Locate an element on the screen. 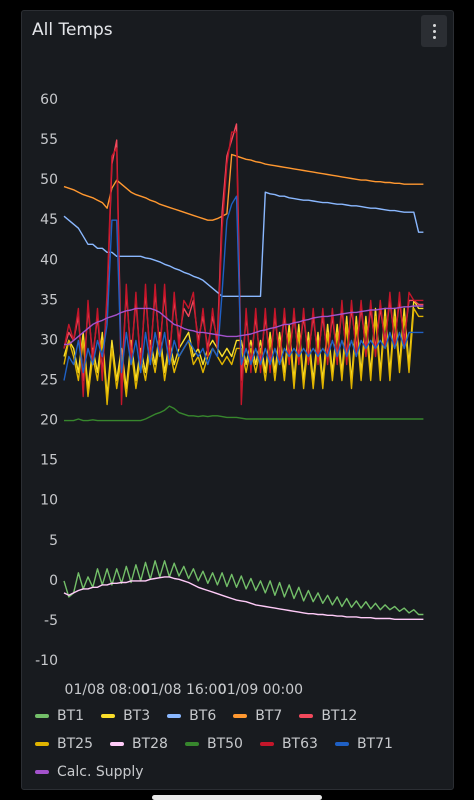 This screenshot has height=800, width=474. legend-label: BT63 is located at coordinates (299, 744).